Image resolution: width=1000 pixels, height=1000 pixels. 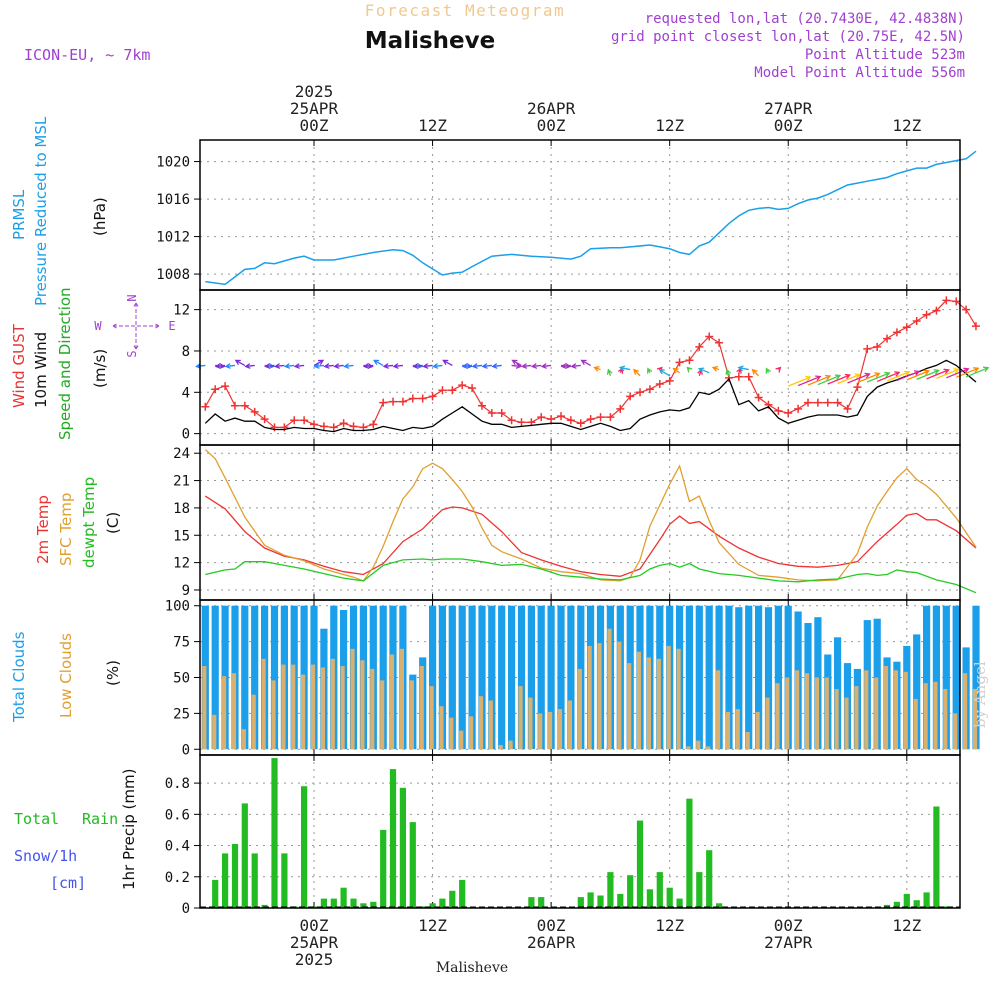 I want to click on label-10m-wind: 10m Wind, so click(x=41, y=370).